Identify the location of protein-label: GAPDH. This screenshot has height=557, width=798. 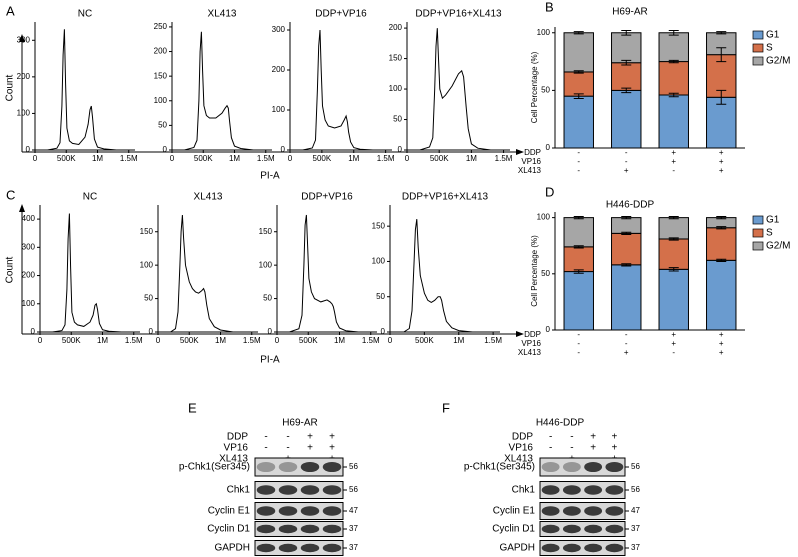
(517, 548).